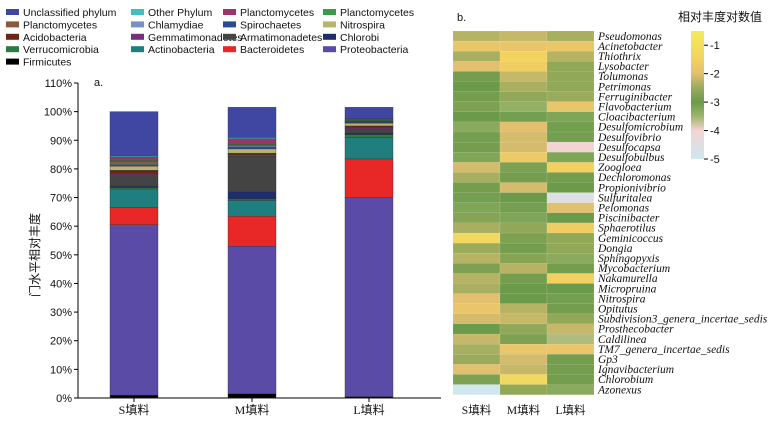 The width and height of the screenshot is (775, 421). What do you see at coordinates (623, 67) in the screenshot?
I see `genus-label: Lysobacter` at bounding box center [623, 67].